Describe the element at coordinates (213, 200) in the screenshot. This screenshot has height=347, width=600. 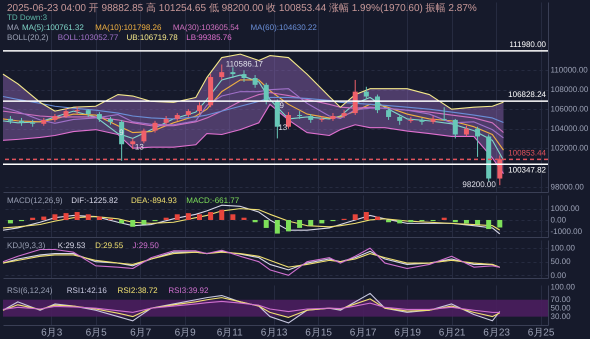
I see `series-label: MACD:-661.77` at that location.